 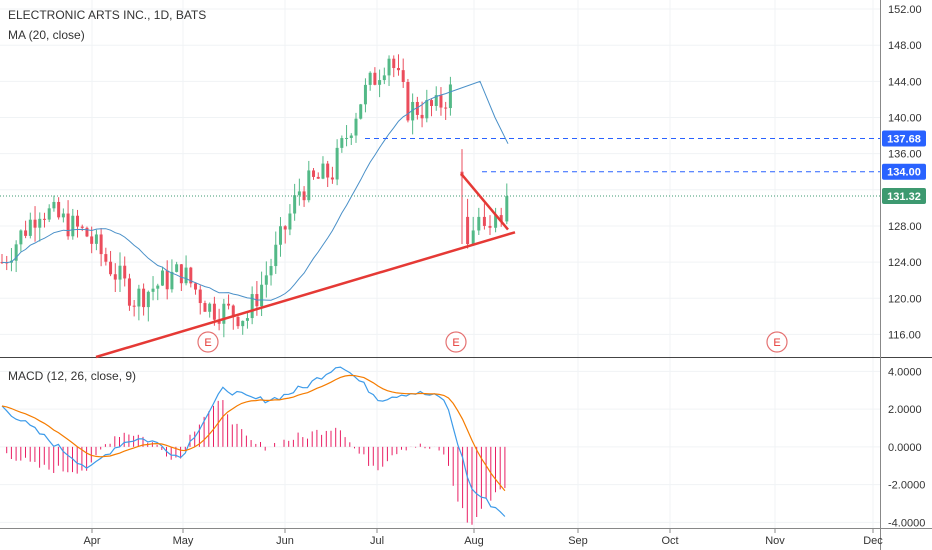 I want to click on level-tag-137: 137.68, so click(x=904, y=139).